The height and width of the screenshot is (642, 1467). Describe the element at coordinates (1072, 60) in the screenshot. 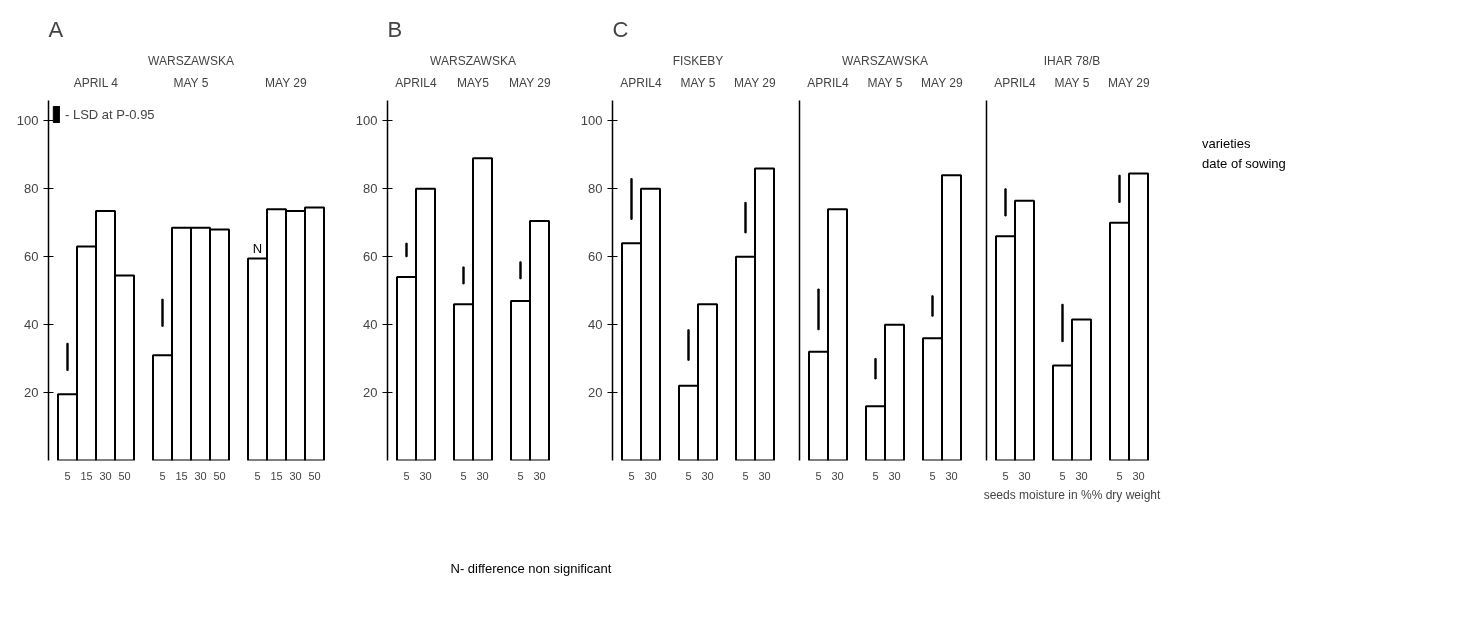

I see `chart-subtitle: IHAR 78/B` at that location.